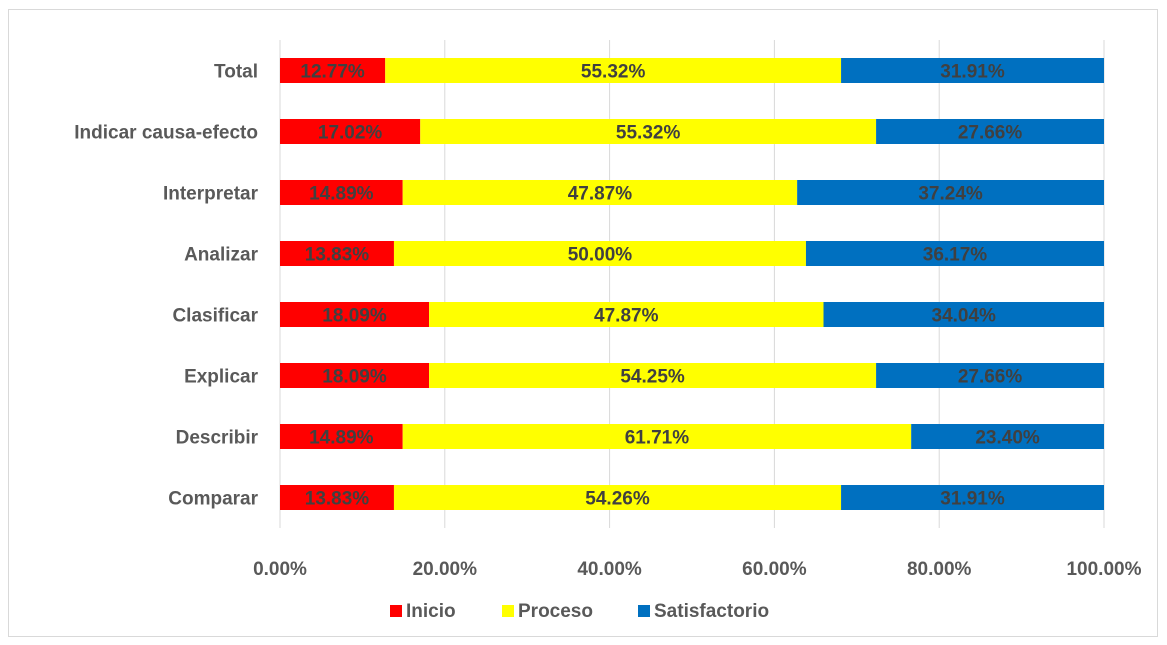  Describe the element at coordinates (431, 611) in the screenshot. I see `legend-label: Inicio` at that location.